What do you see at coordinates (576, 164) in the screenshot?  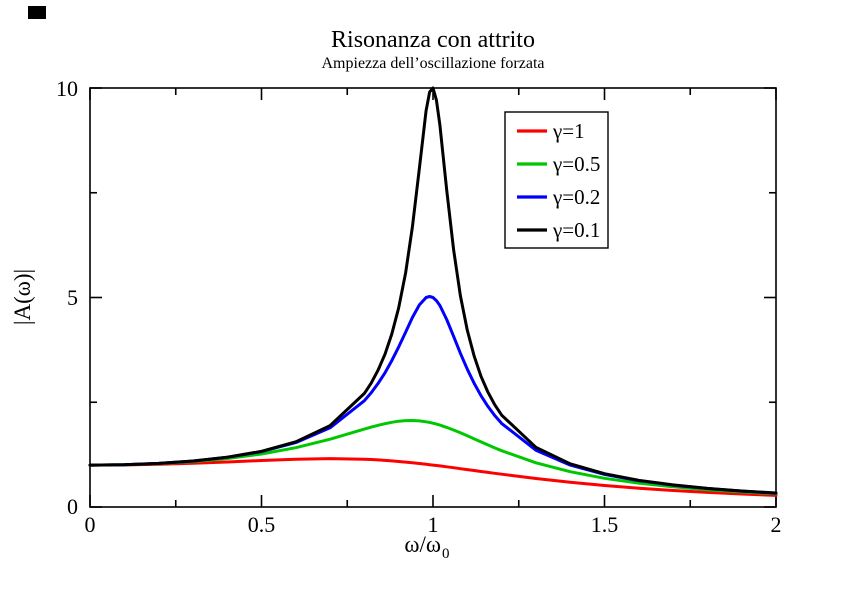 I see `legend-label: γ=0.5` at bounding box center [576, 164].